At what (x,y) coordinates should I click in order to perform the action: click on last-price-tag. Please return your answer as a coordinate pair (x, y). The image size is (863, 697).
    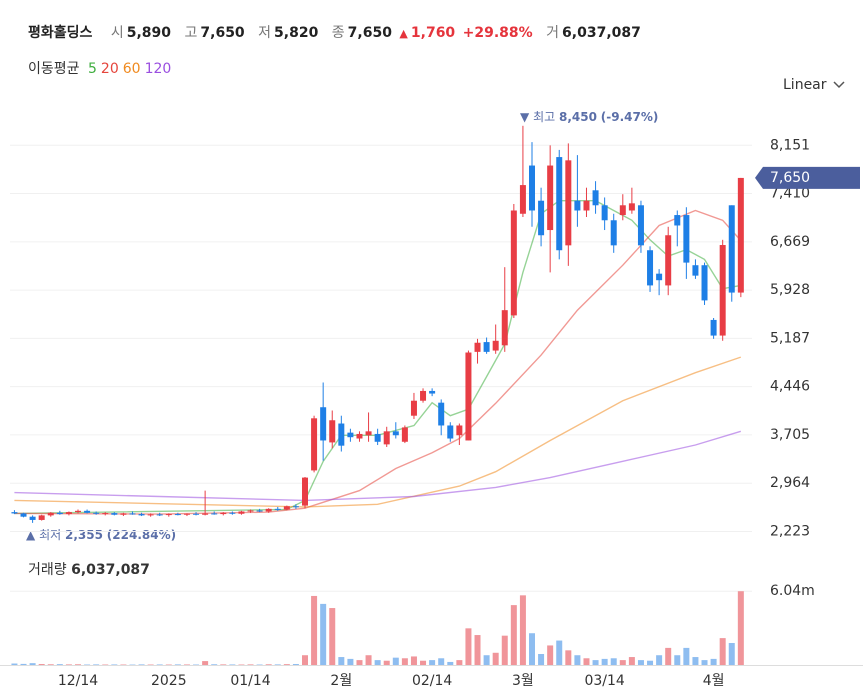
    Looking at the image, I should click on (807, 177).